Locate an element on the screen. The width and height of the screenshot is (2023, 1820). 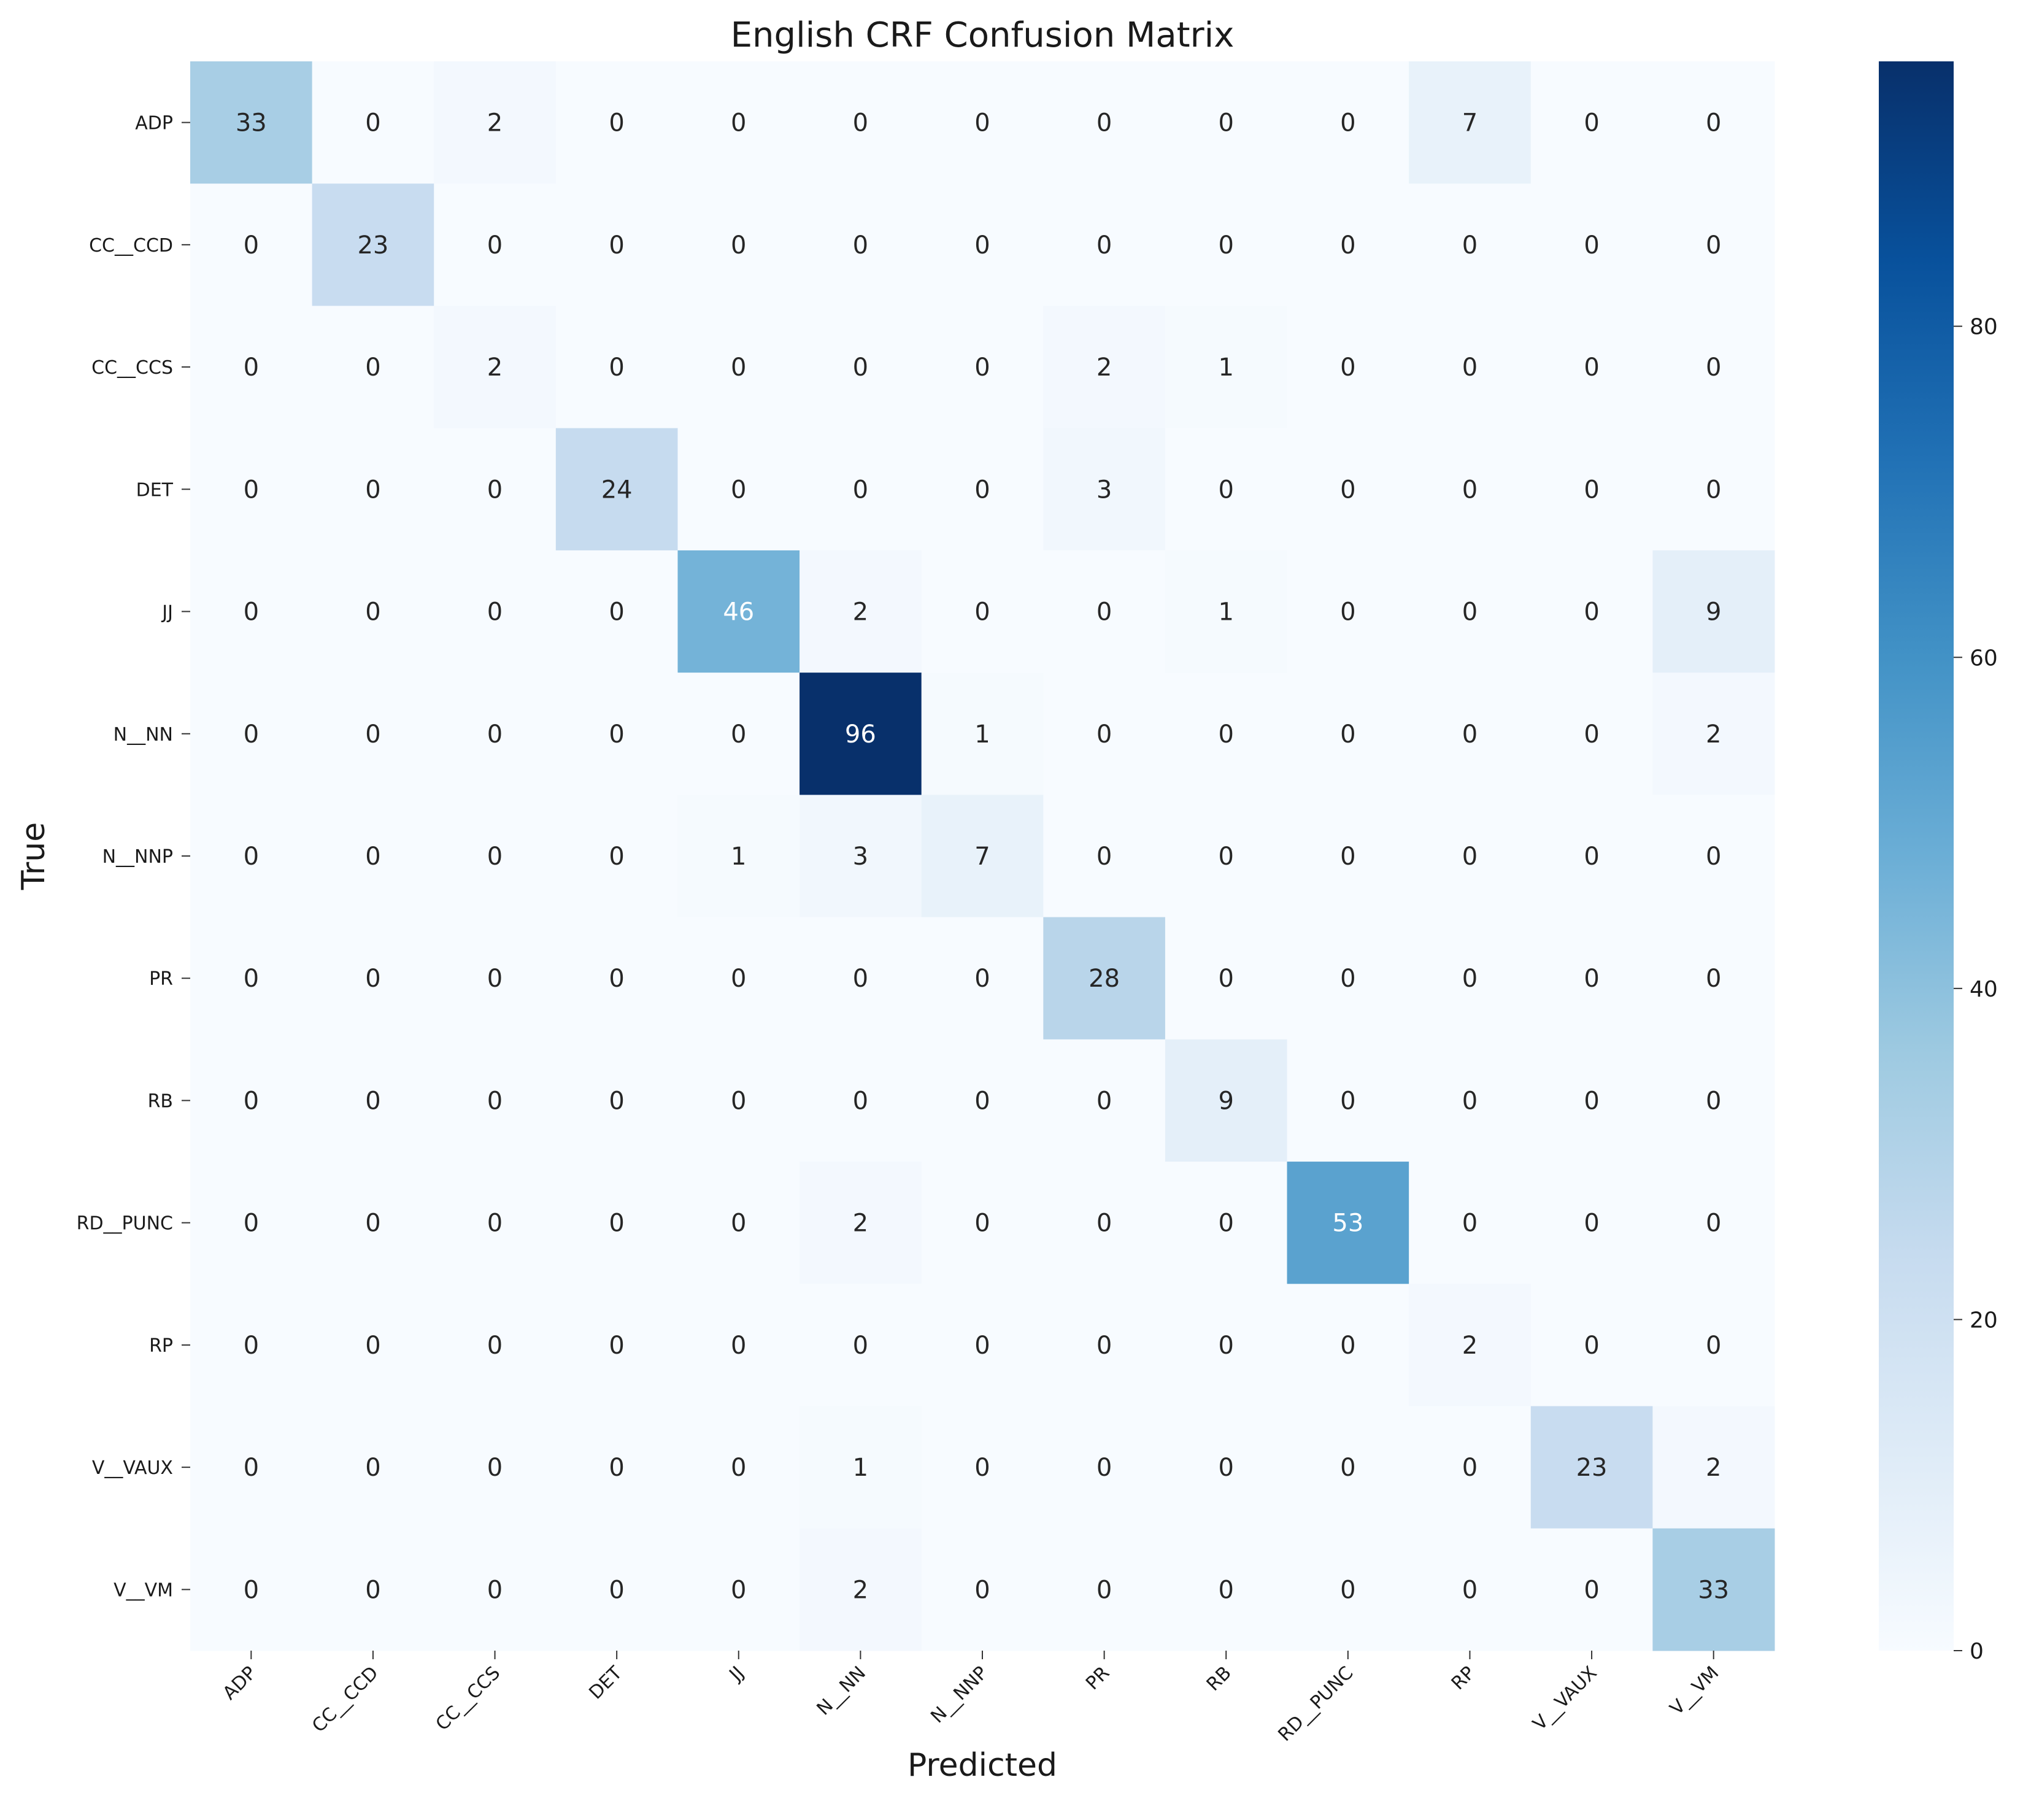
x-tick-label: CC__CCD is located at coordinates (345, 1700).